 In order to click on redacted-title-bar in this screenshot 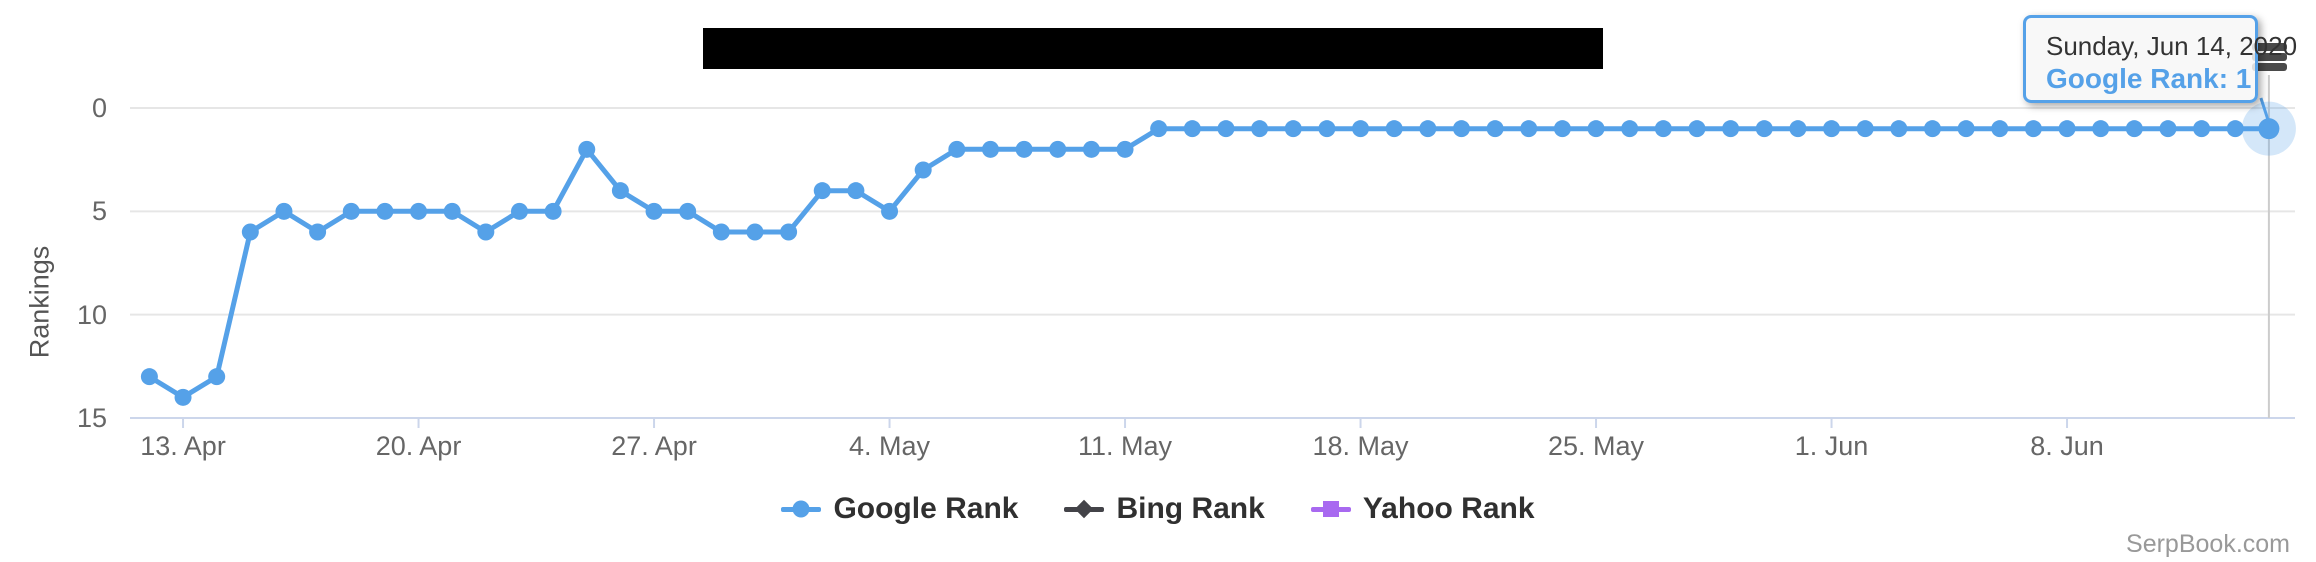, I will do `click(1153, 48)`.